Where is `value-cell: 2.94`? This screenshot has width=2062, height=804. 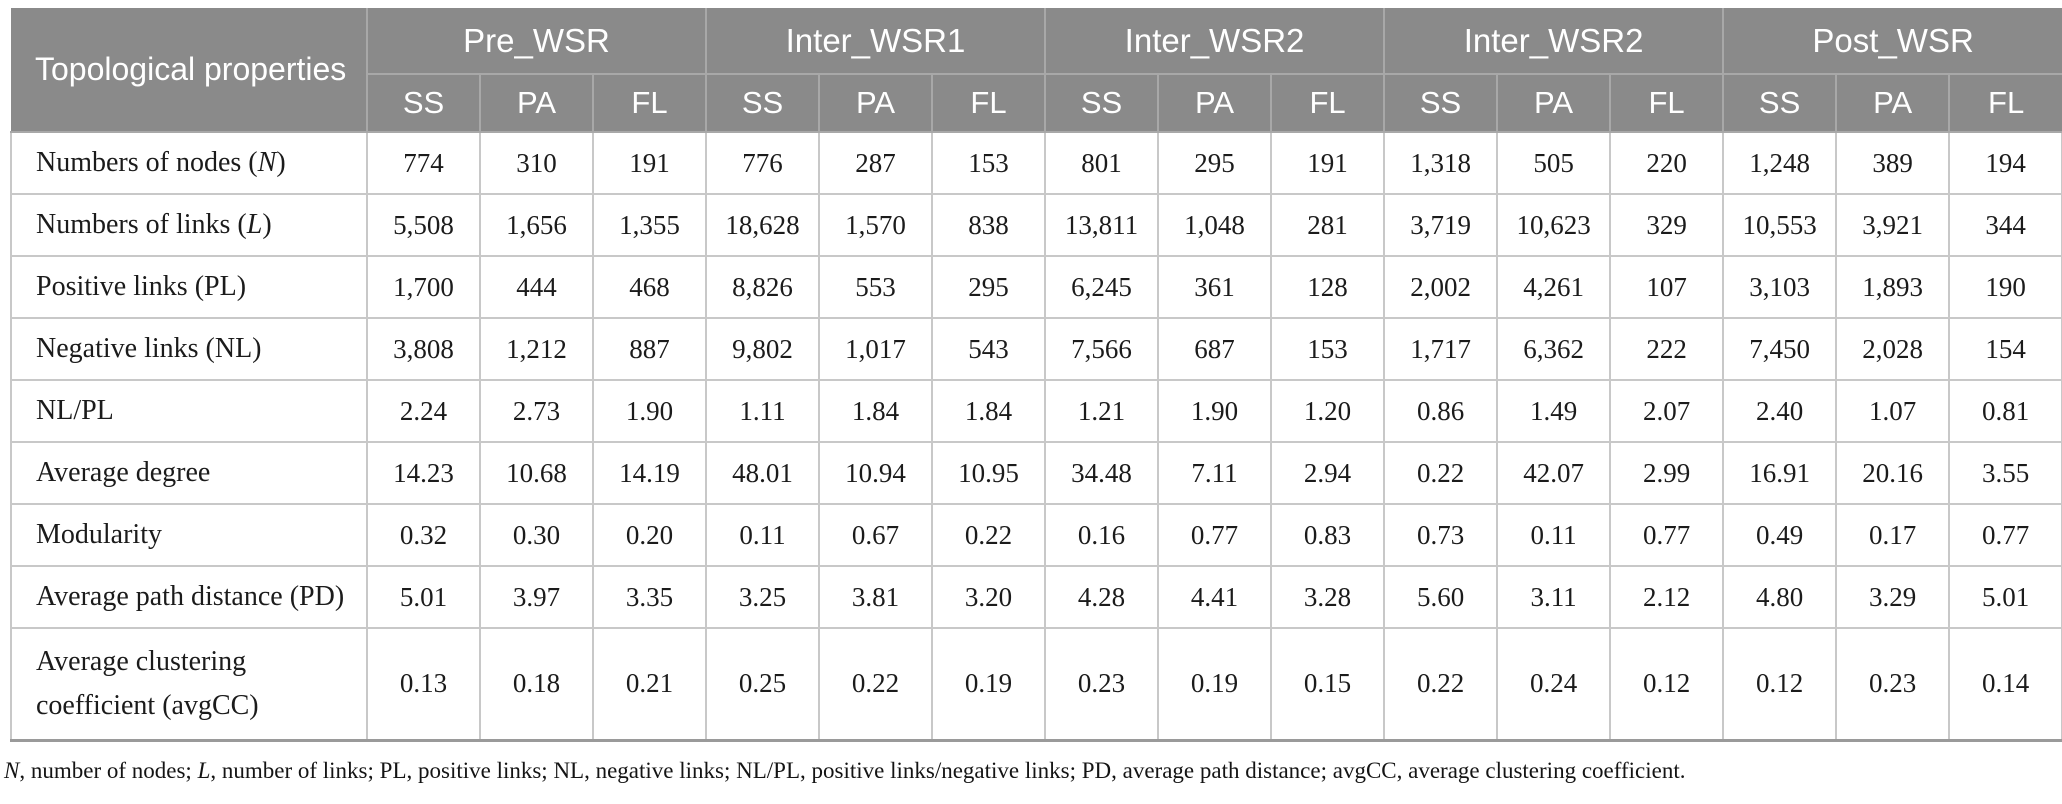
value-cell: 2.94 is located at coordinates (1328, 473).